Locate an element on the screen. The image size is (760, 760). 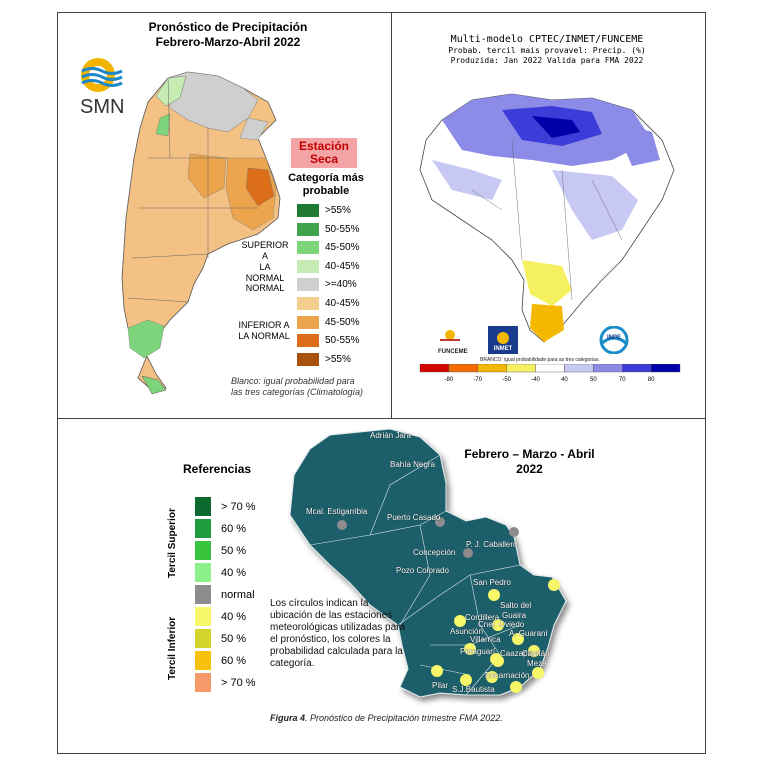
paraguay-legend-item: normal is located at coordinates (225, 595).